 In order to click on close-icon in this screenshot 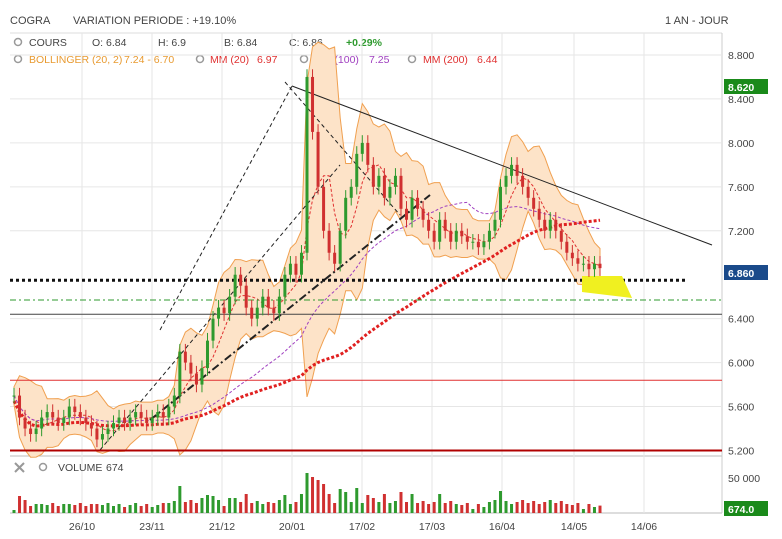, I will do `click(19, 467)`.